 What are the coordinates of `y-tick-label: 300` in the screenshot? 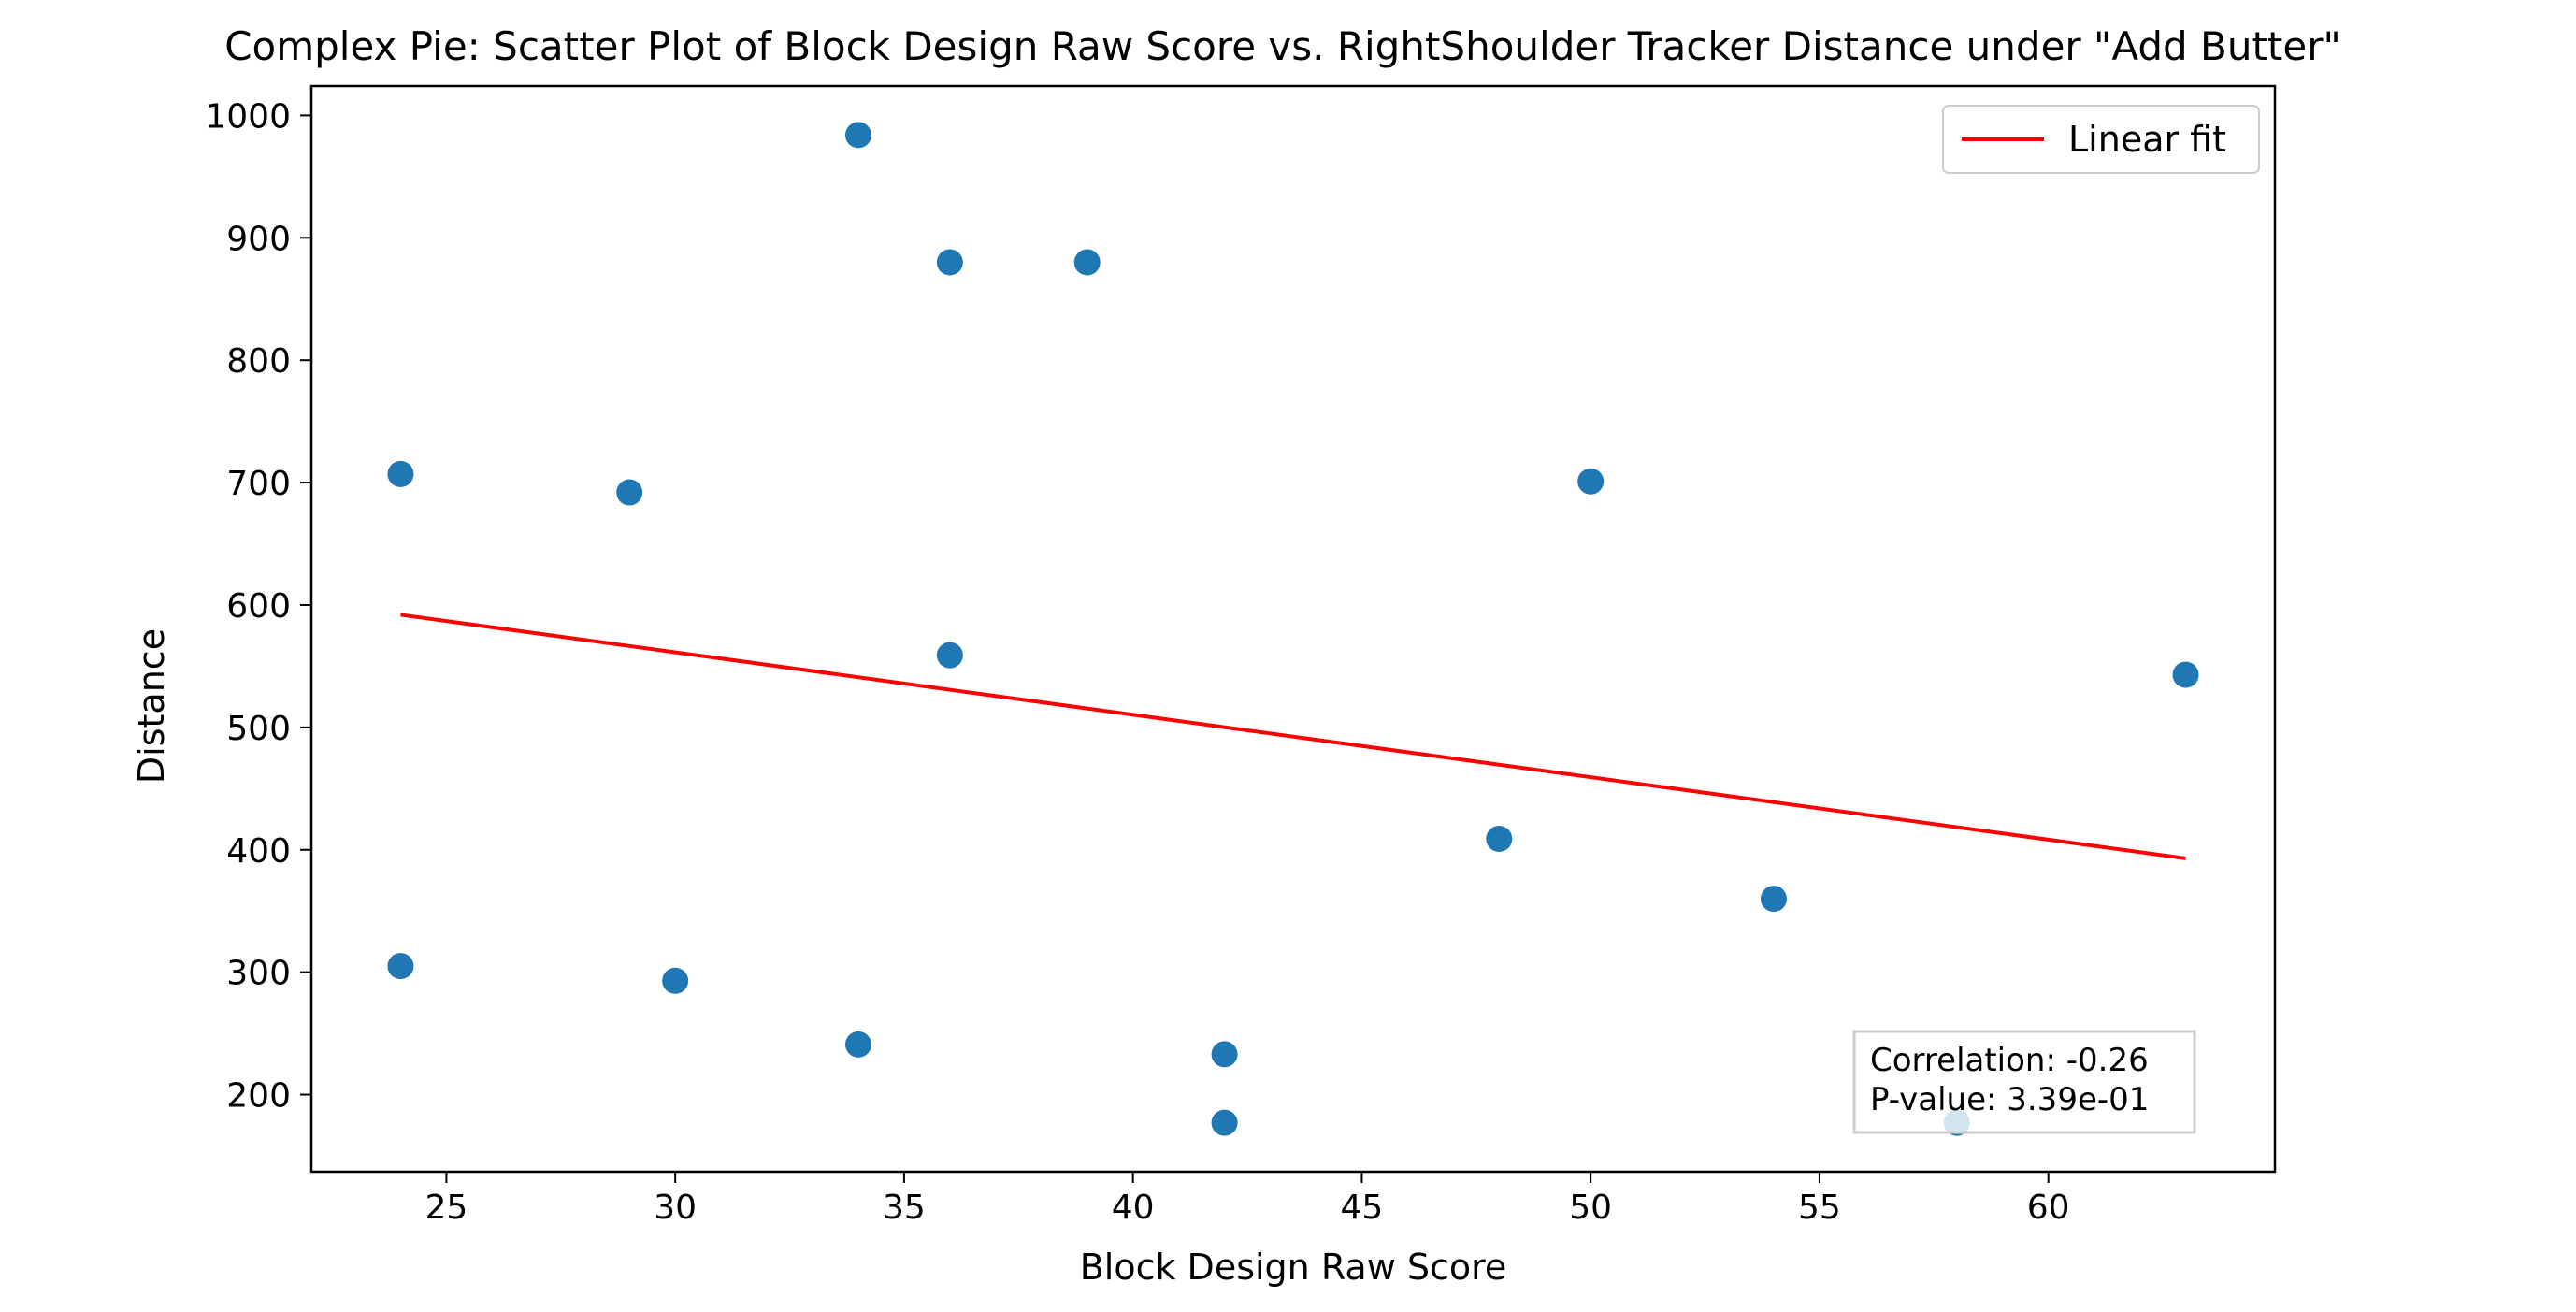 It's located at (259, 974).